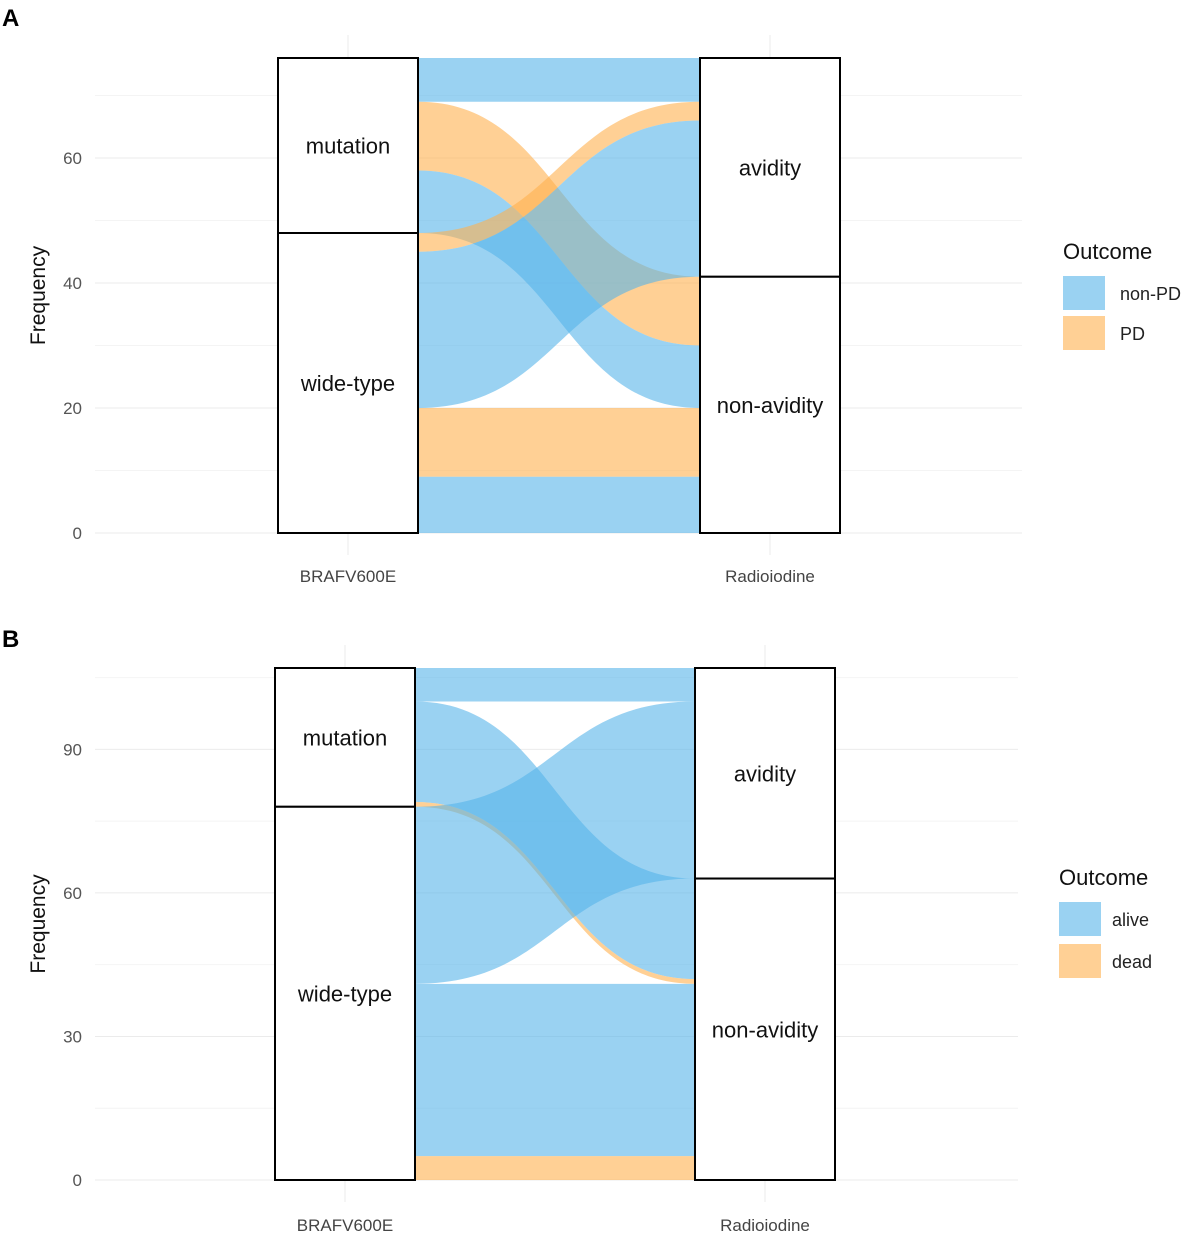  I want to click on y-tick-label: 40, so click(72, 283).